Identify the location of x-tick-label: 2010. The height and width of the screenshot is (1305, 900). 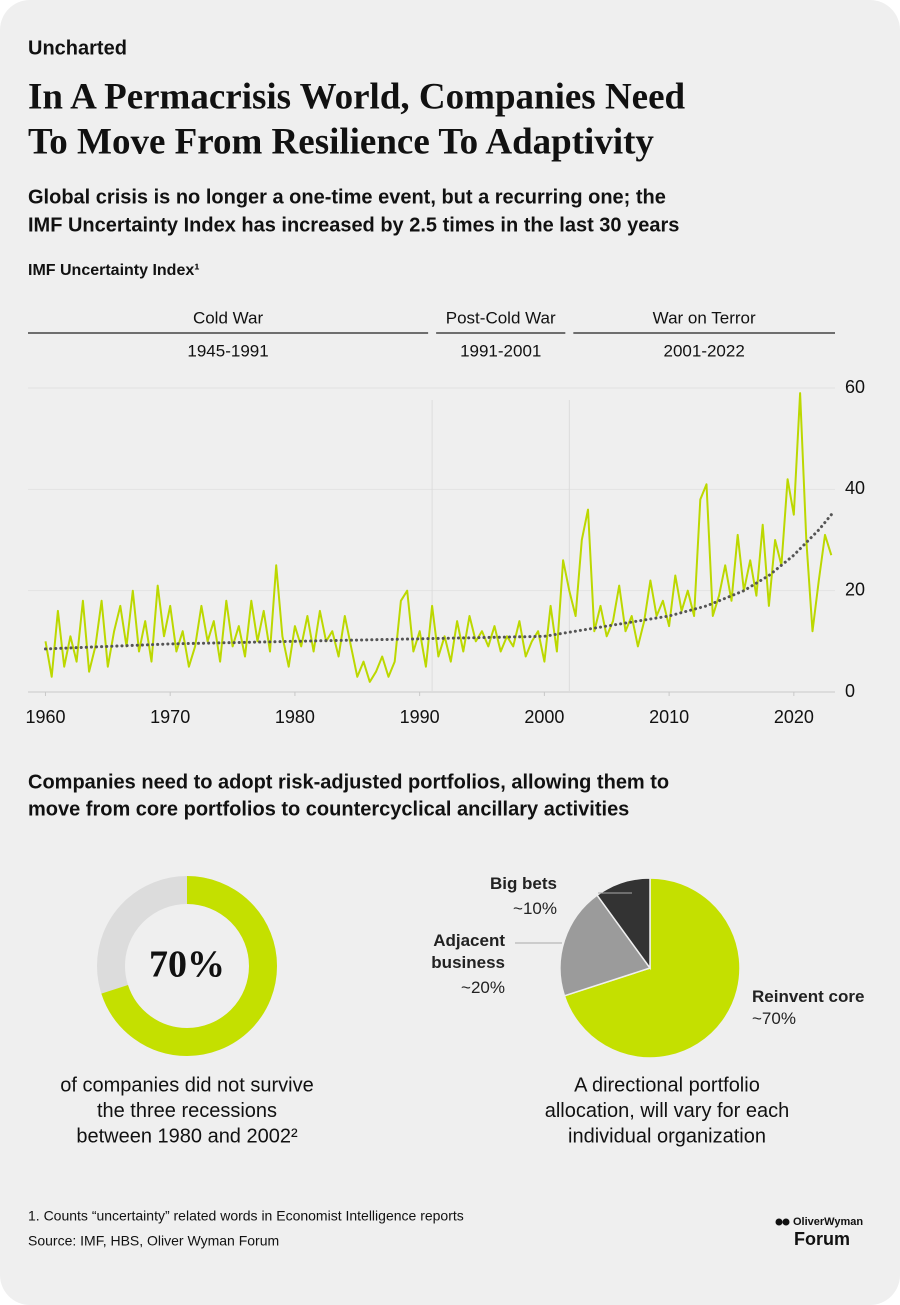
(669, 717).